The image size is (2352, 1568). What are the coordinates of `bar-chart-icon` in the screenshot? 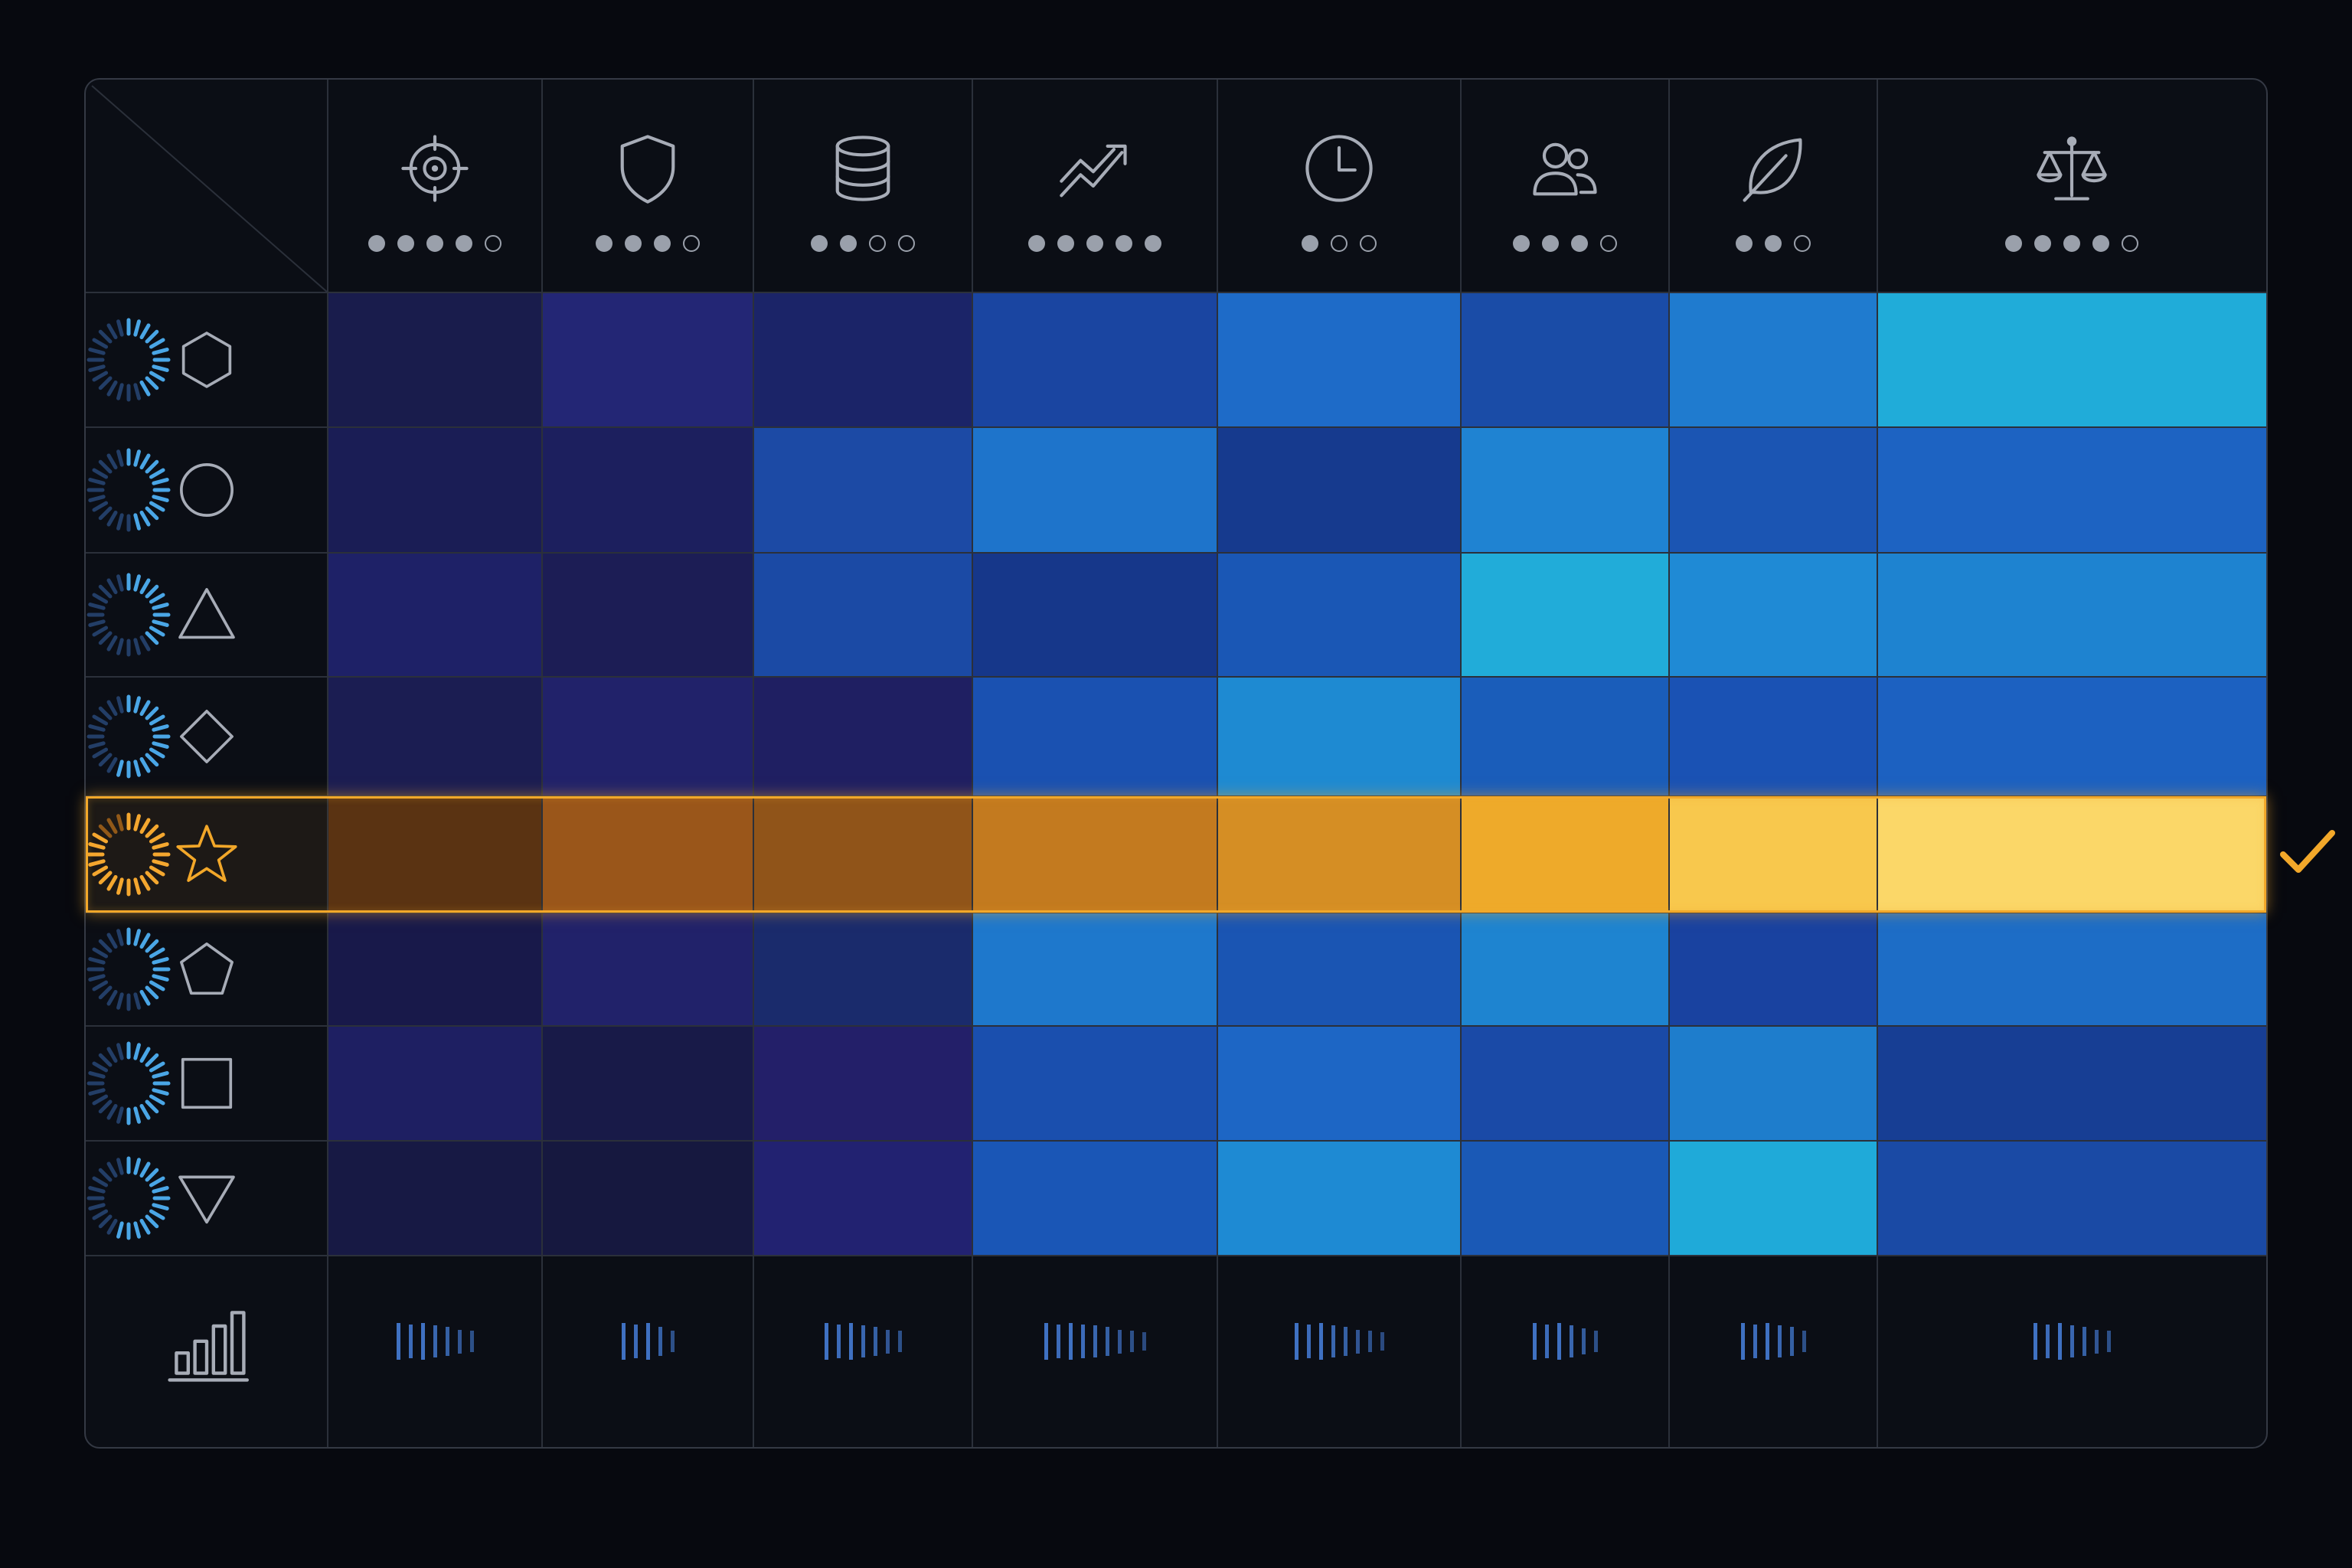 It's located at (207, 1343).